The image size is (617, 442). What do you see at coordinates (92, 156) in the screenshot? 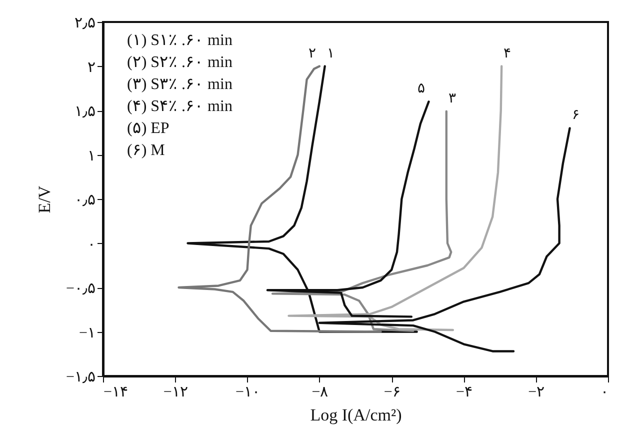
I see `y-tick-label: ۱` at bounding box center [92, 156].